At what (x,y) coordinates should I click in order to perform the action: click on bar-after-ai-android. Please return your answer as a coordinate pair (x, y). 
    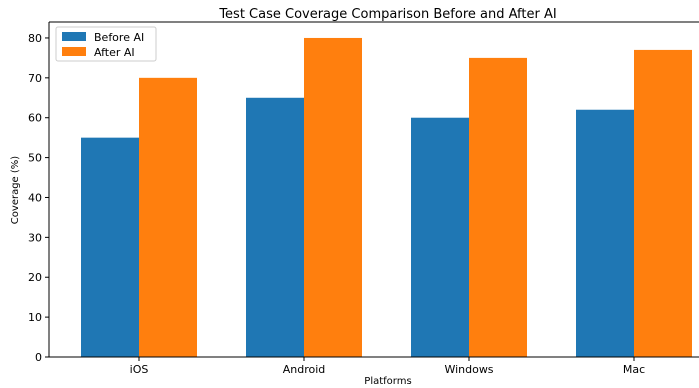
    Looking at the image, I should click on (333, 197).